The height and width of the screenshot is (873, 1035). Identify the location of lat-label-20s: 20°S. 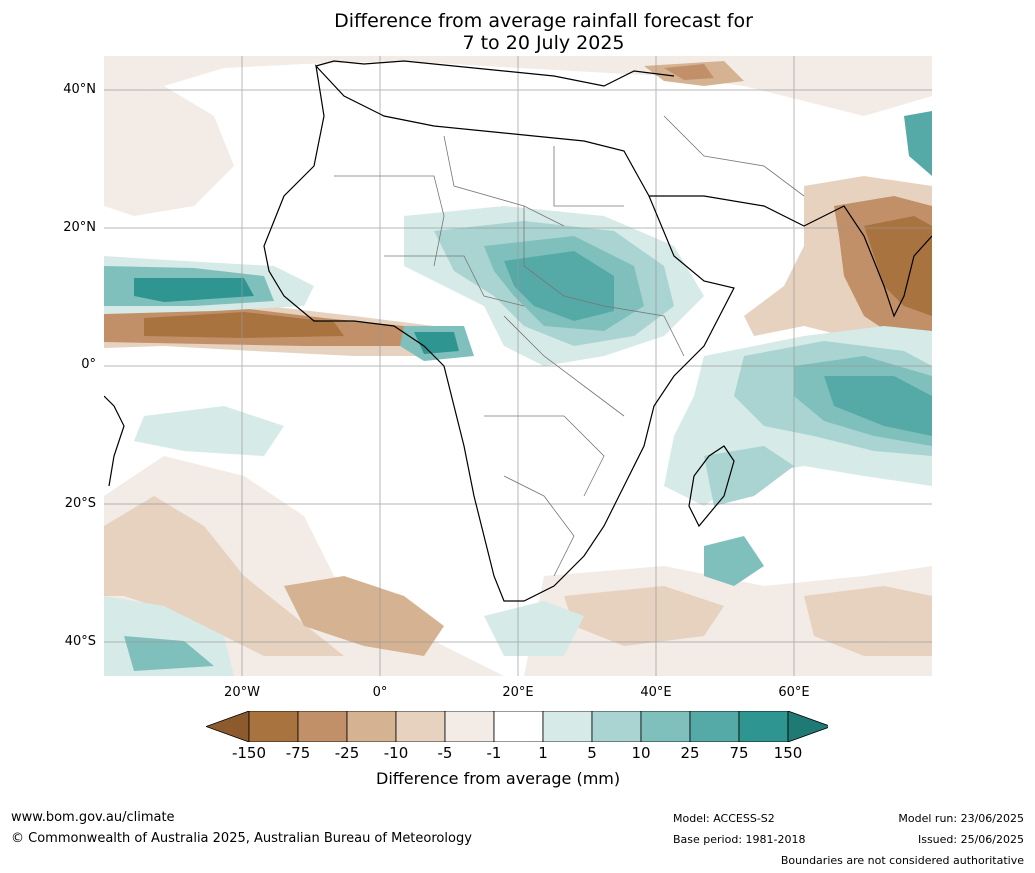
(80, 503).